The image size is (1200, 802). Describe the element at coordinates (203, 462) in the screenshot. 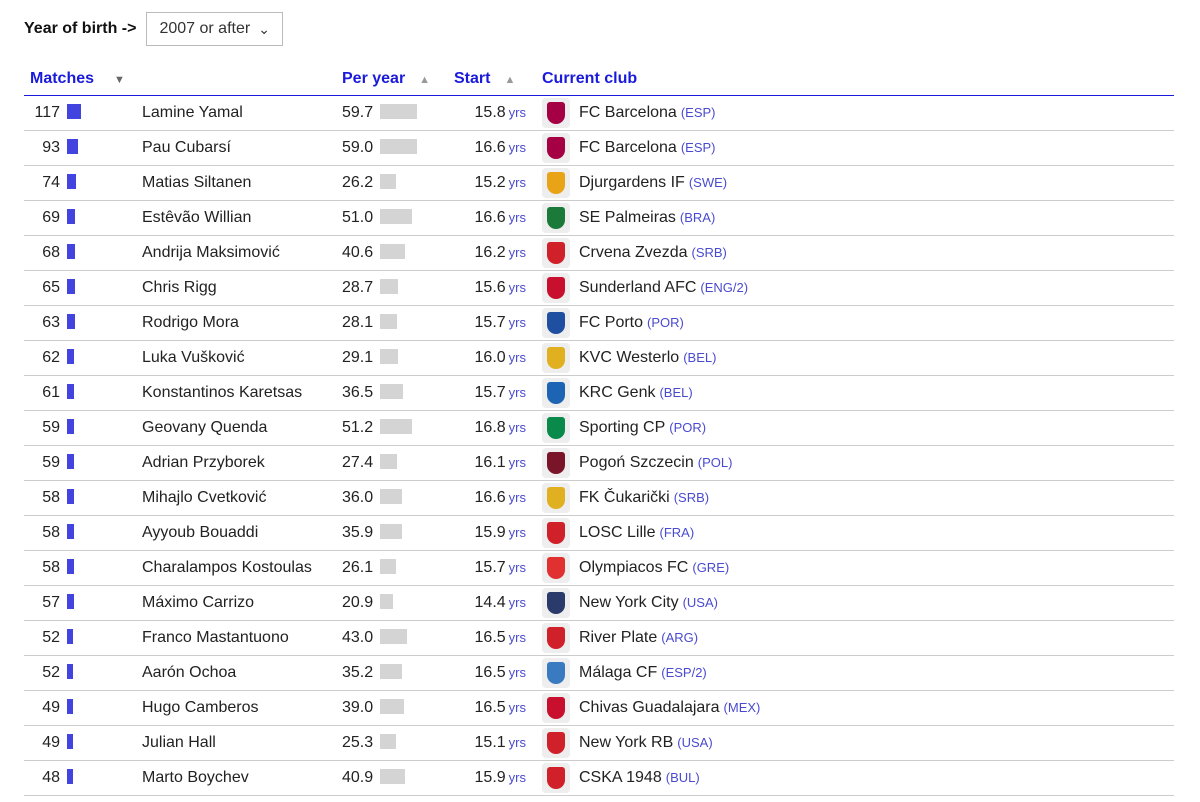

I see `player-name: Adrian Przyborek` at that location.